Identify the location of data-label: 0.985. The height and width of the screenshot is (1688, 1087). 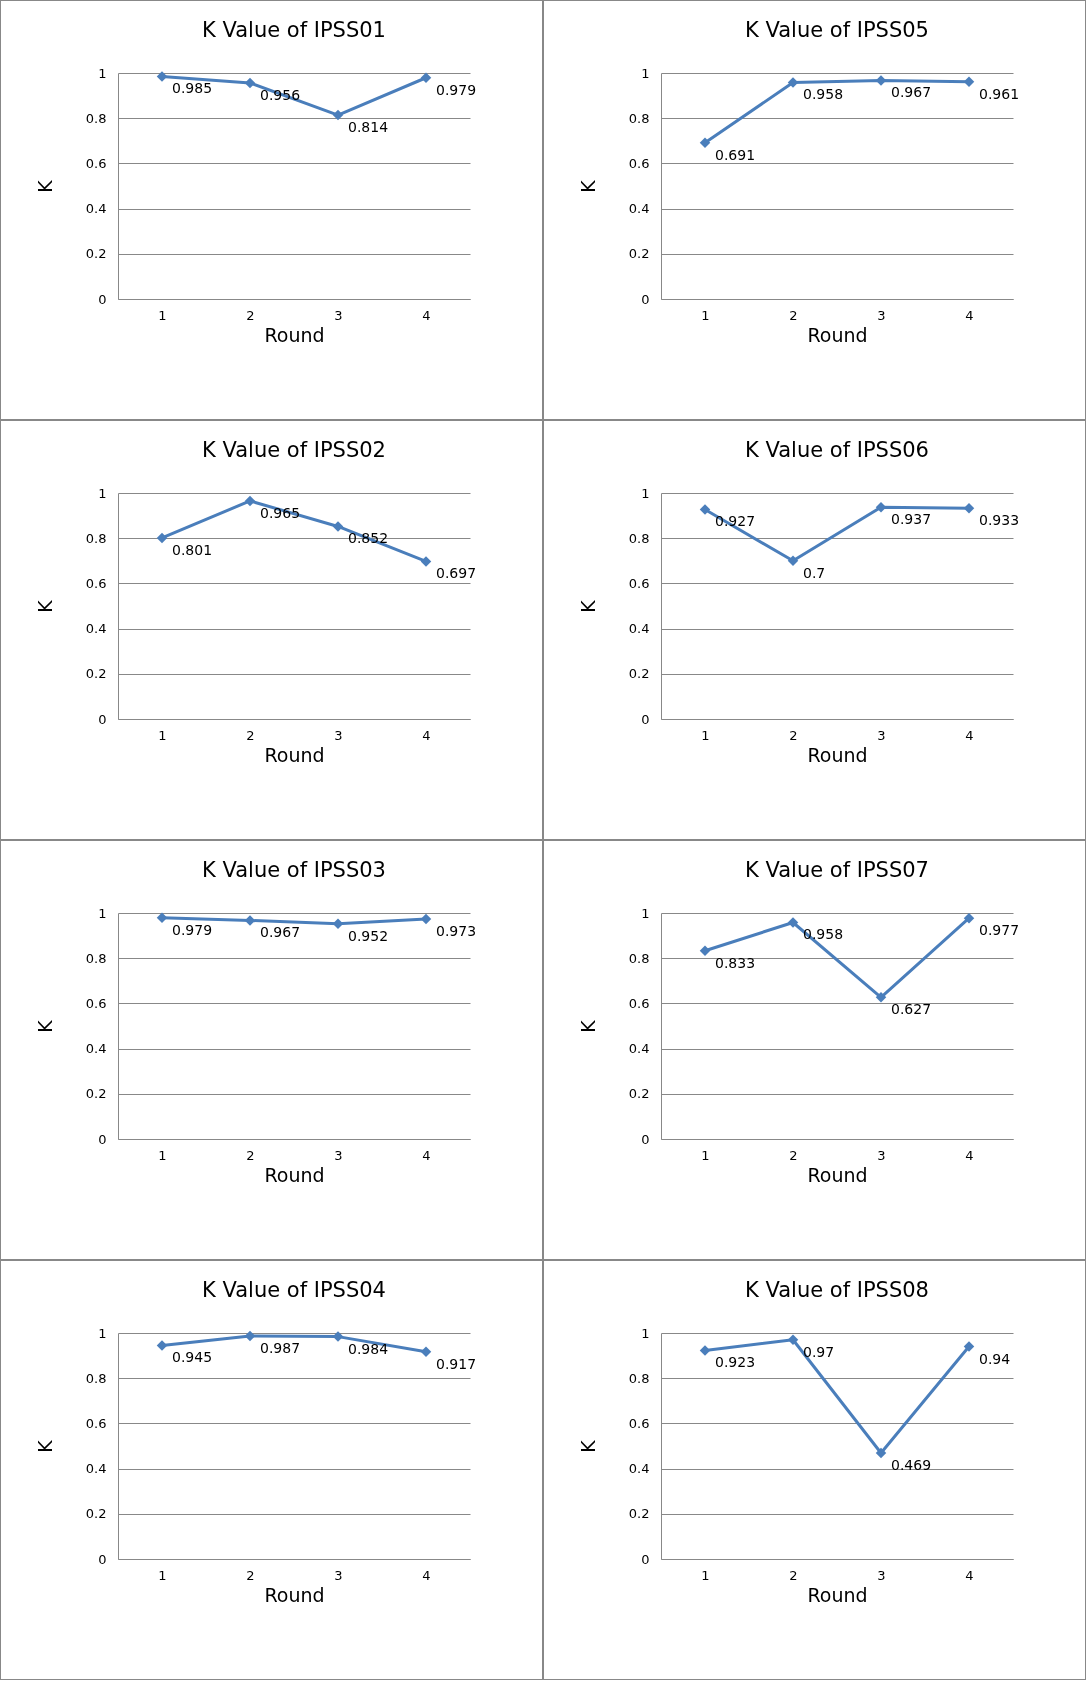
(192, 88).